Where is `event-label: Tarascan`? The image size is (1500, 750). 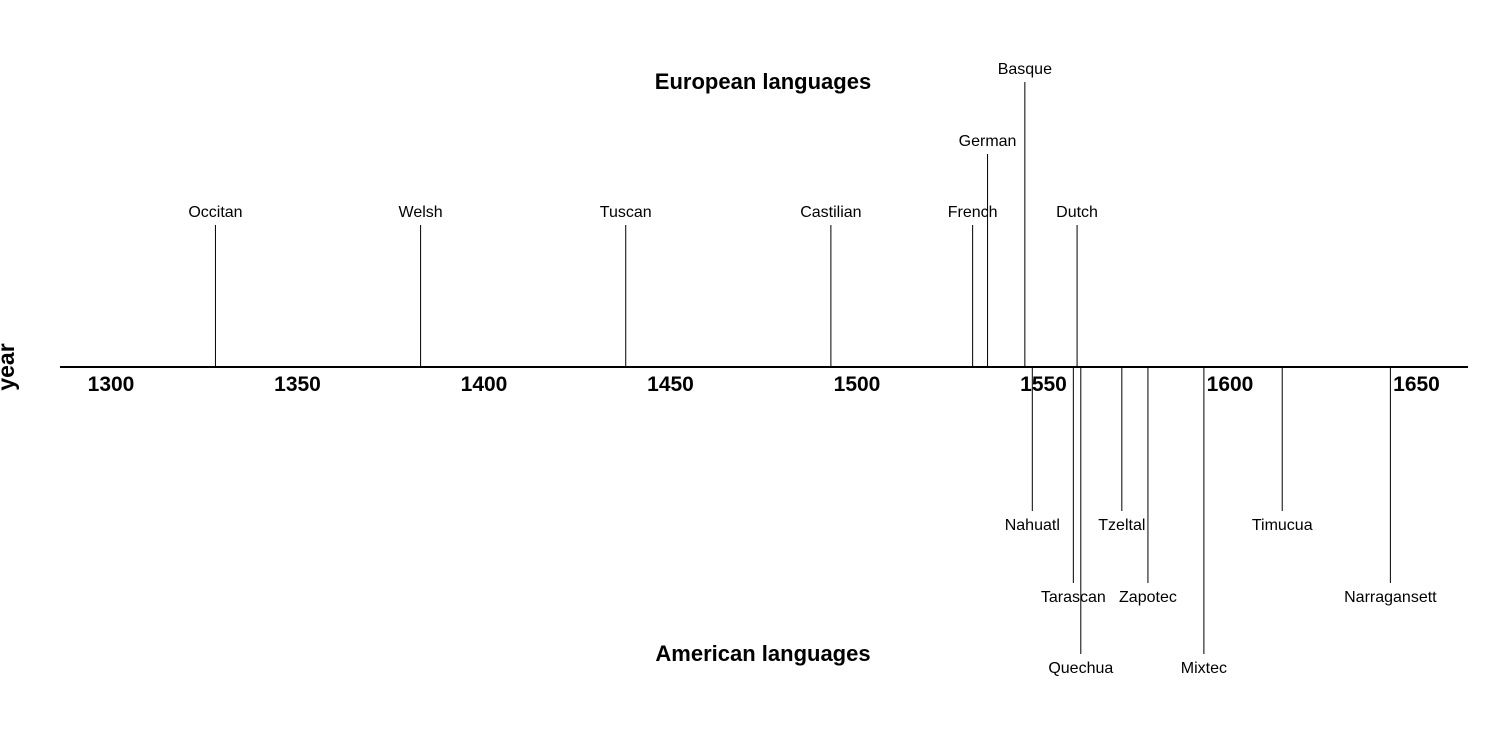
event-label: Tarascan is located at coordinates (1073, 597).